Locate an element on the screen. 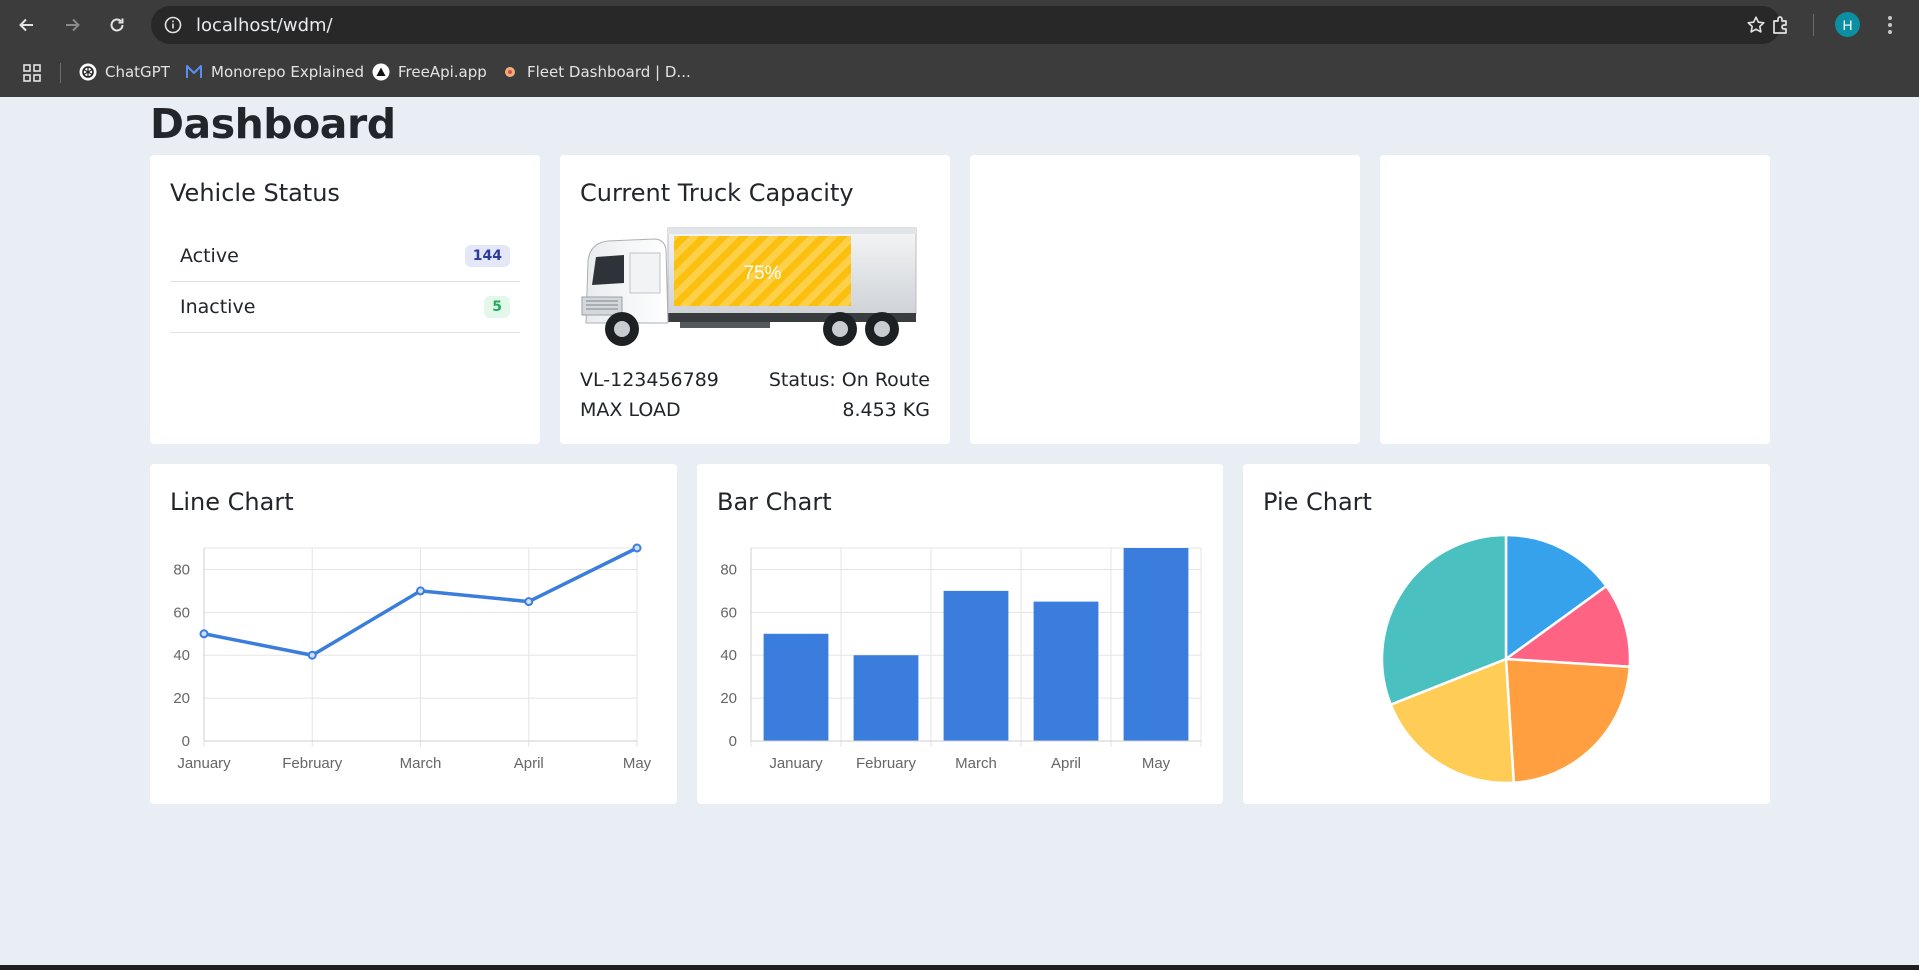 The height and width of the screenshot is (970, 1919). bookmark-label: FreeApi.app is located at coordinates (442, 72).